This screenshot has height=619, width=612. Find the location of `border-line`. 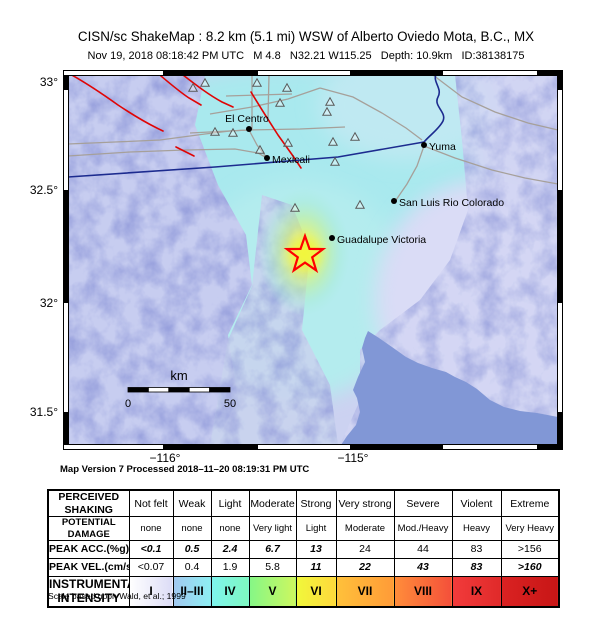

border-line is located at coordinates (256, 126).